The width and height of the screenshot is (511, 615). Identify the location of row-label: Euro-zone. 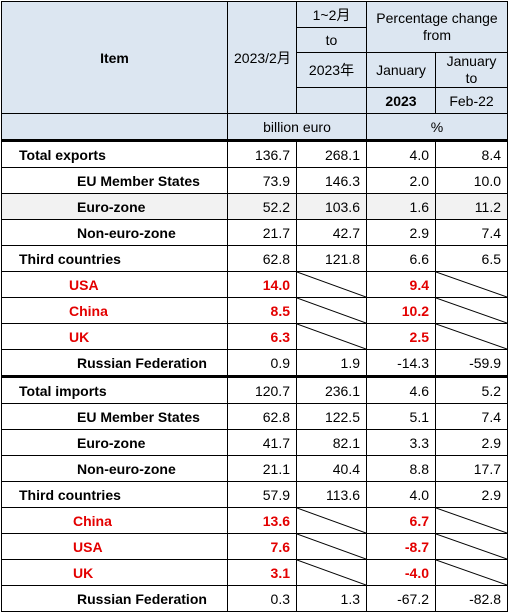
(114, 442).